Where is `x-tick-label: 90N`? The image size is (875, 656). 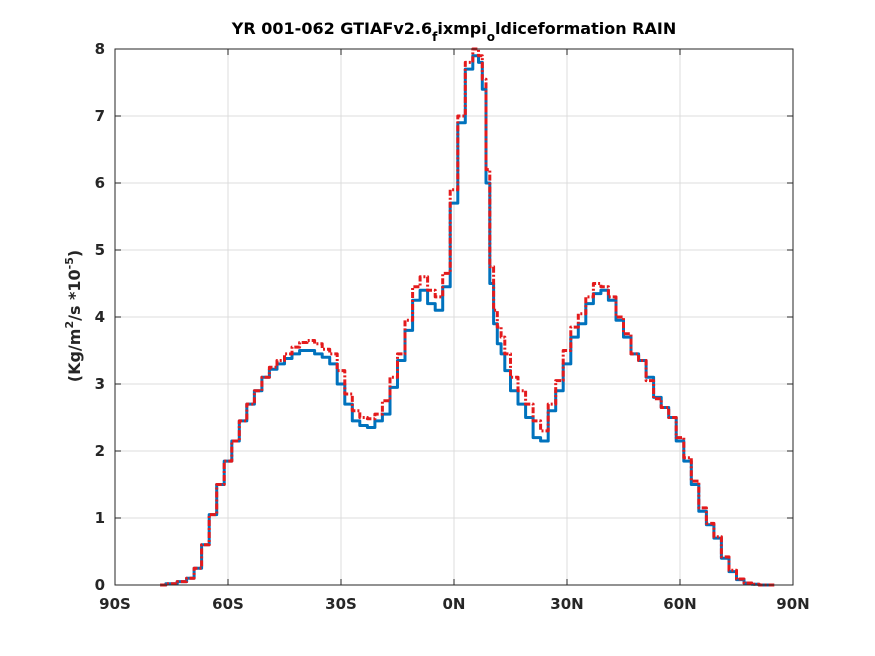 x-tick-label: 90N is located at coordinates (792, 604).